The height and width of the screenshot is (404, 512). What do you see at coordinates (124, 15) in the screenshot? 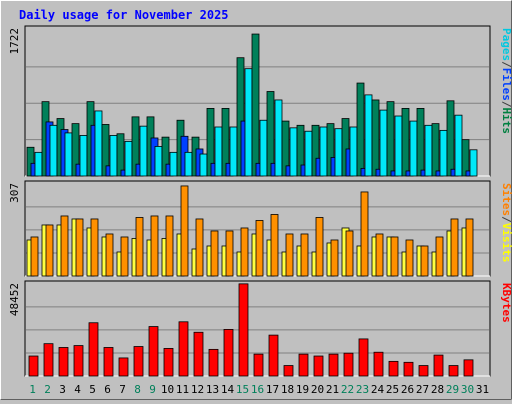
I see `chart-title: Daily usage for November 2025` at bounding box center [124, 15].